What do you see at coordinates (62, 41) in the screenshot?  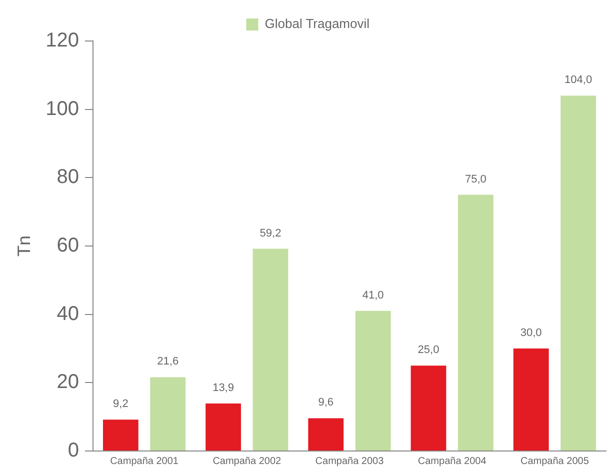 I see `y-tick-label: 120` at bounding box center [62, 41].